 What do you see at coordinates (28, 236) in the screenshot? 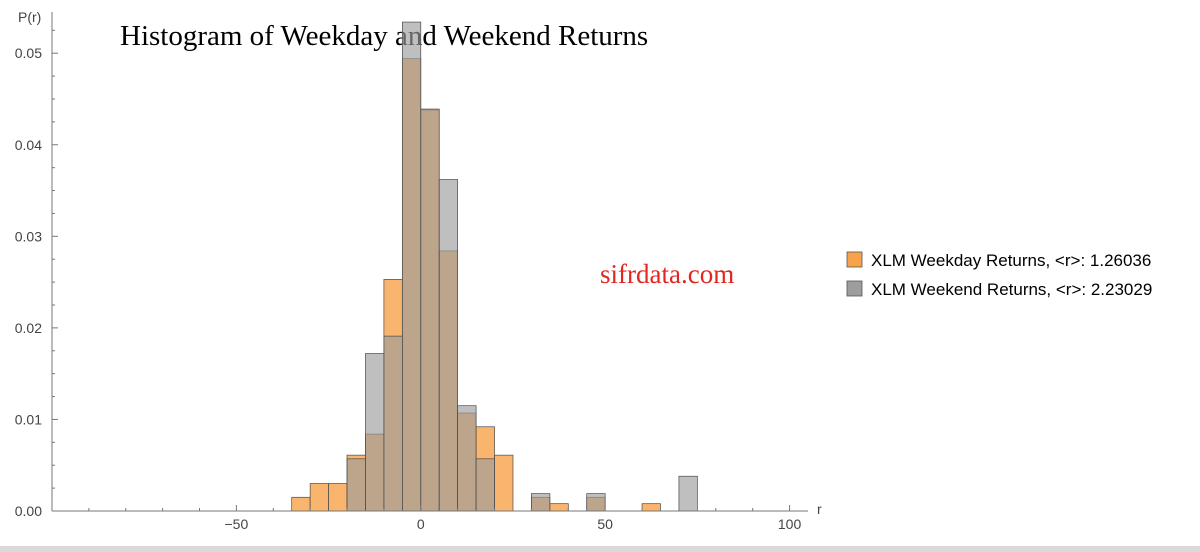
I see `y-tick-label: 0.03` at bounding box center [28, 236].